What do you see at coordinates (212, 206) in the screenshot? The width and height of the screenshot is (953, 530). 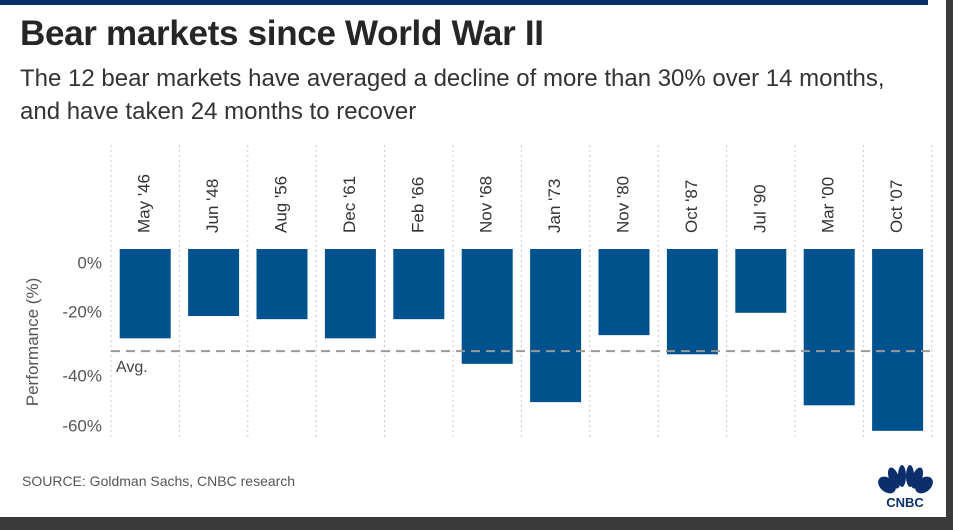 I see `x-tick-label: Jun '48` at bounding box center [212, 206].